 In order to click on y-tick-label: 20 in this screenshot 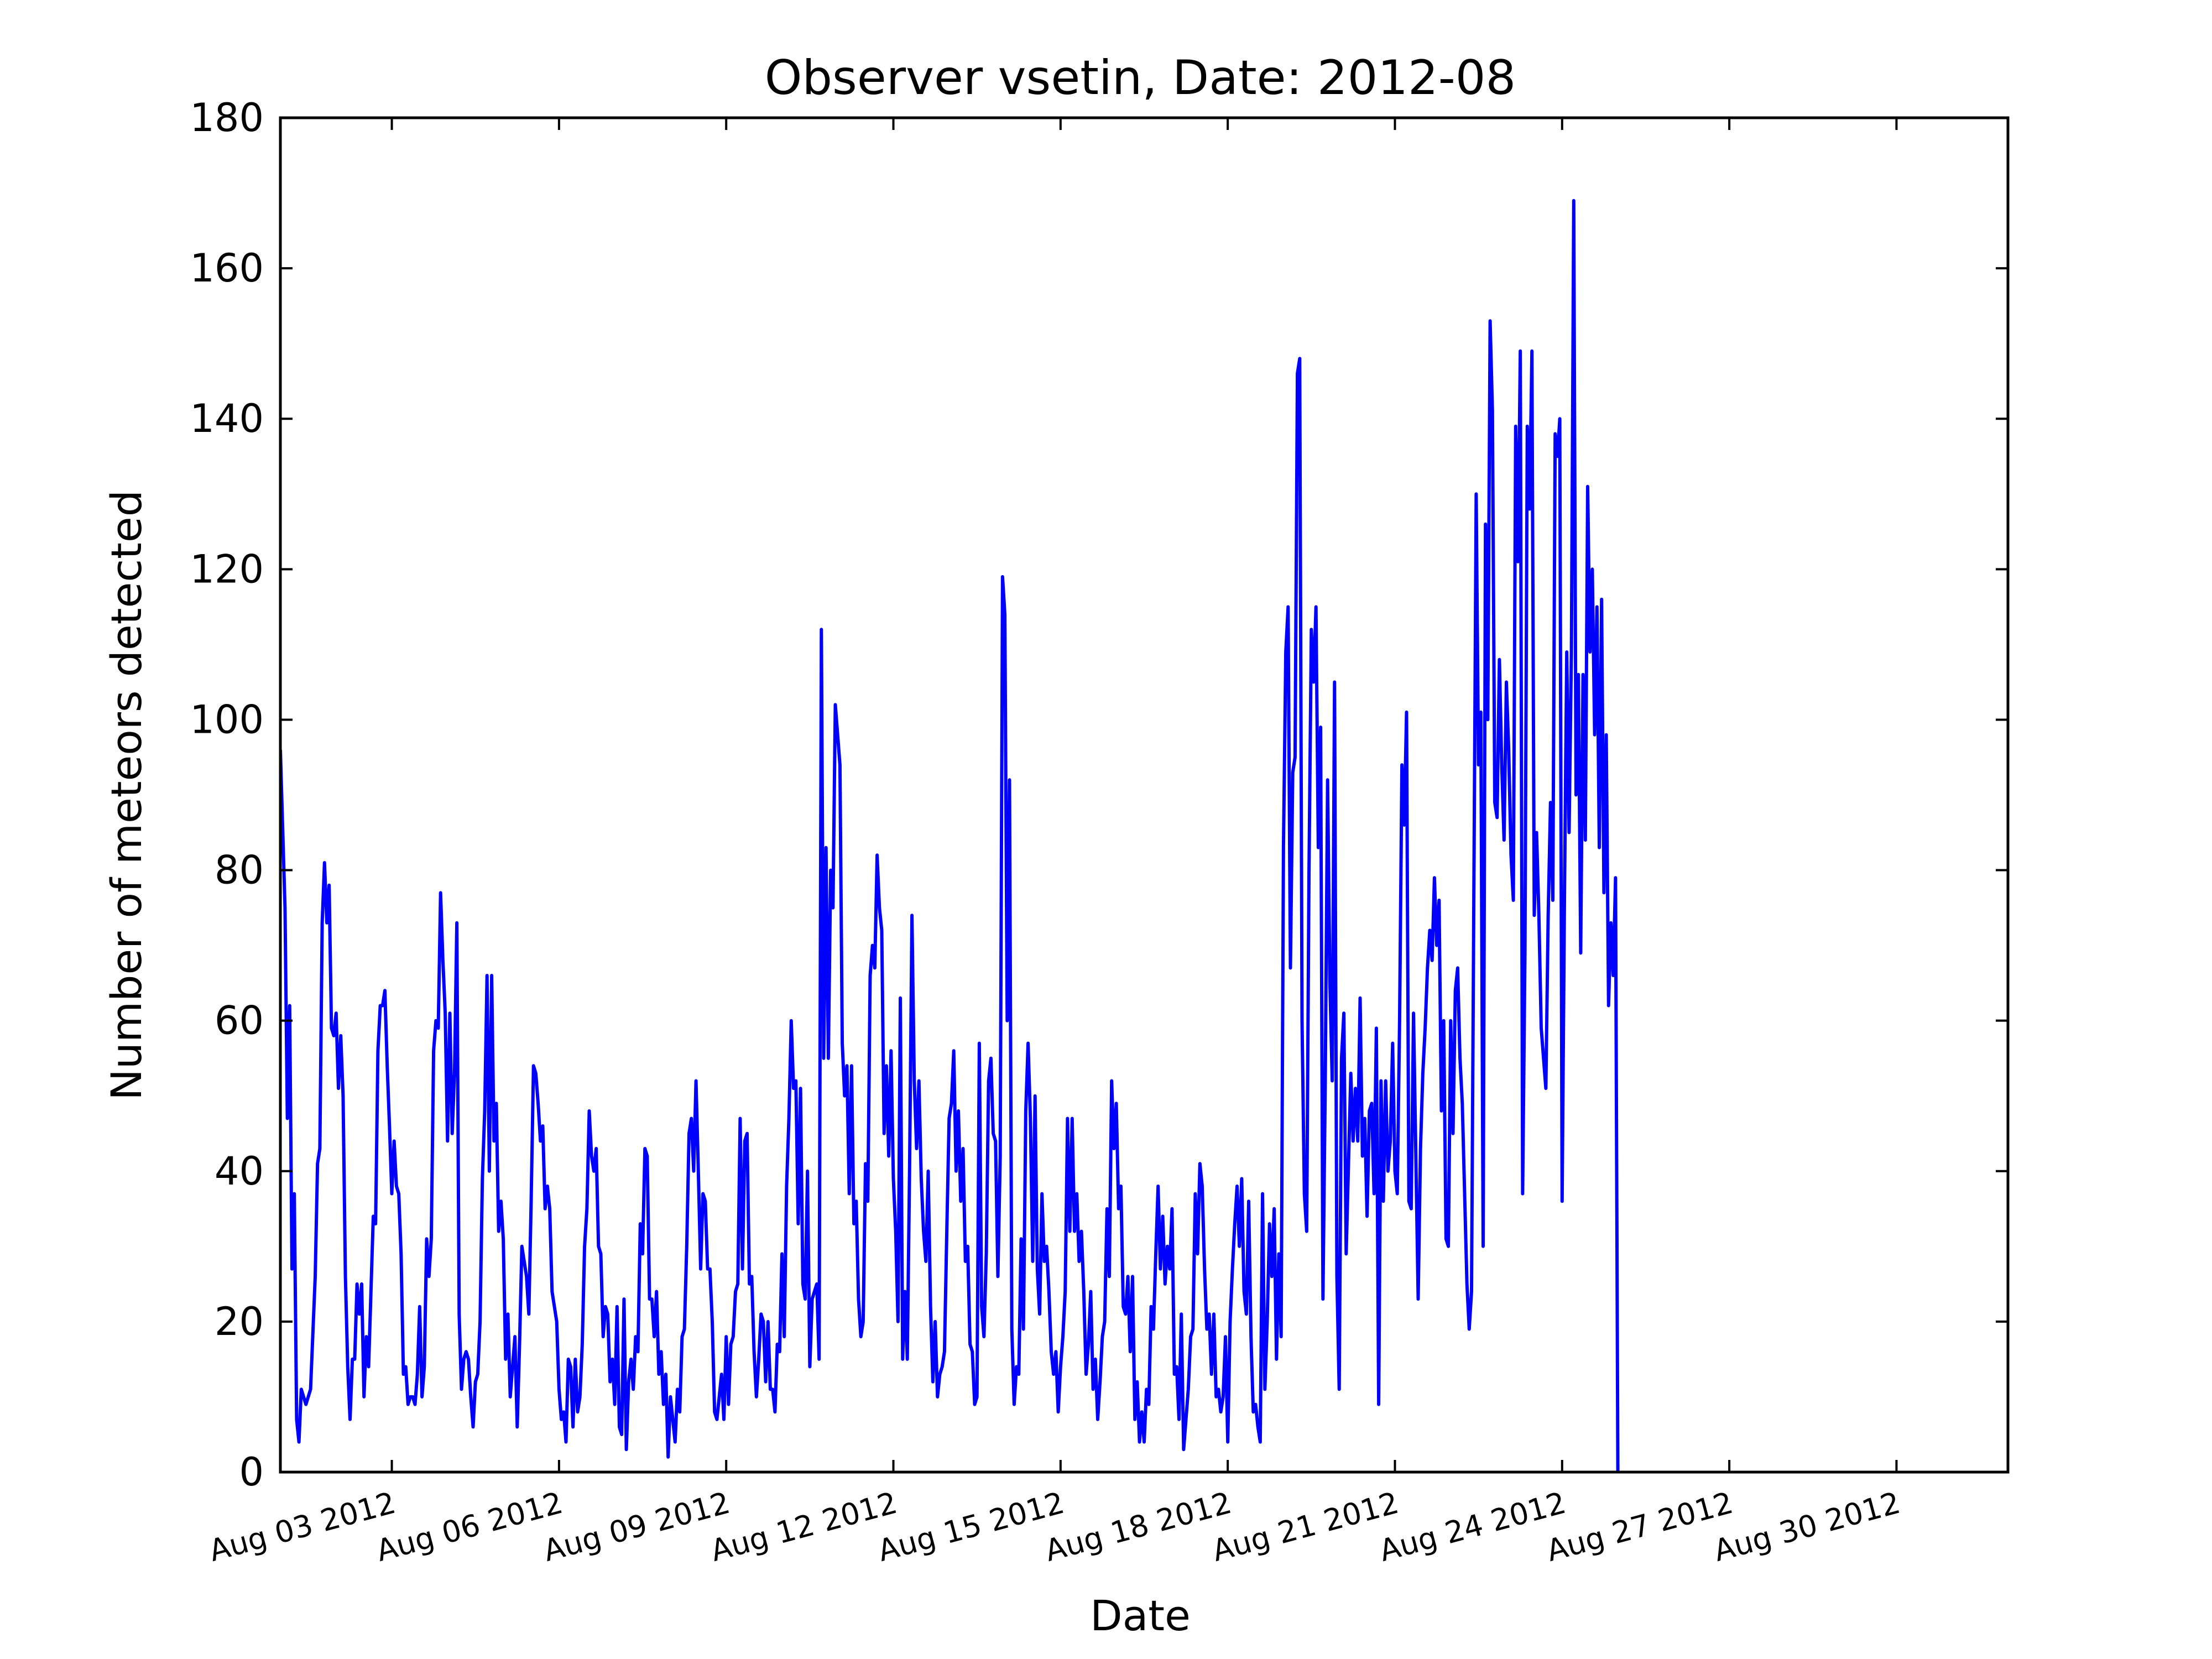, I will do `click(240, 1322)`.